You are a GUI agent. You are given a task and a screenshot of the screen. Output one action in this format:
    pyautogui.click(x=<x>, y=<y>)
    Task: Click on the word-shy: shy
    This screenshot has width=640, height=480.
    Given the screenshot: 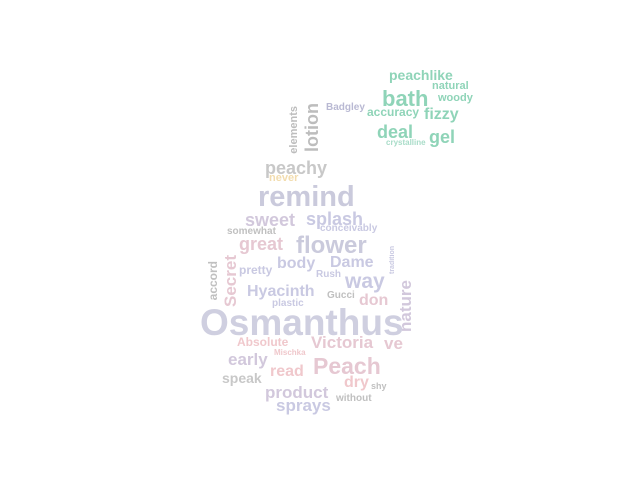 What is the action you would take?
    pyautogui.click(x=379, y=386)
    